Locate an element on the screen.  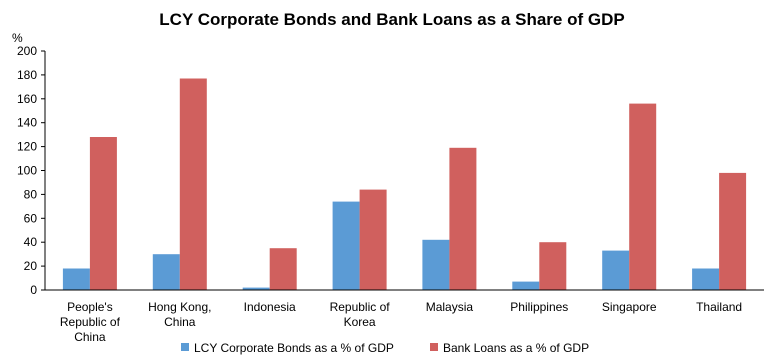
y-tick-label: 80 is located at coordinates (31, 194).